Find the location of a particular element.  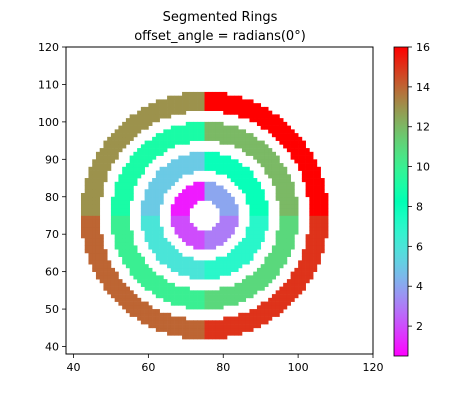

chart-subtitle: offset_angle = radians(0°) is located at coordinates (220, 36).